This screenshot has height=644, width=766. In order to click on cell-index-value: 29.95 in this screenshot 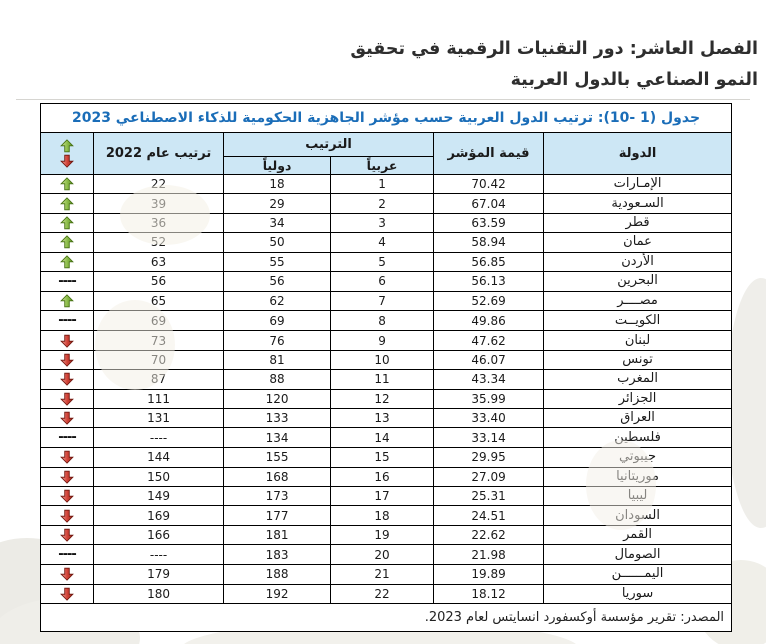, I will do `click(489, 457)`.